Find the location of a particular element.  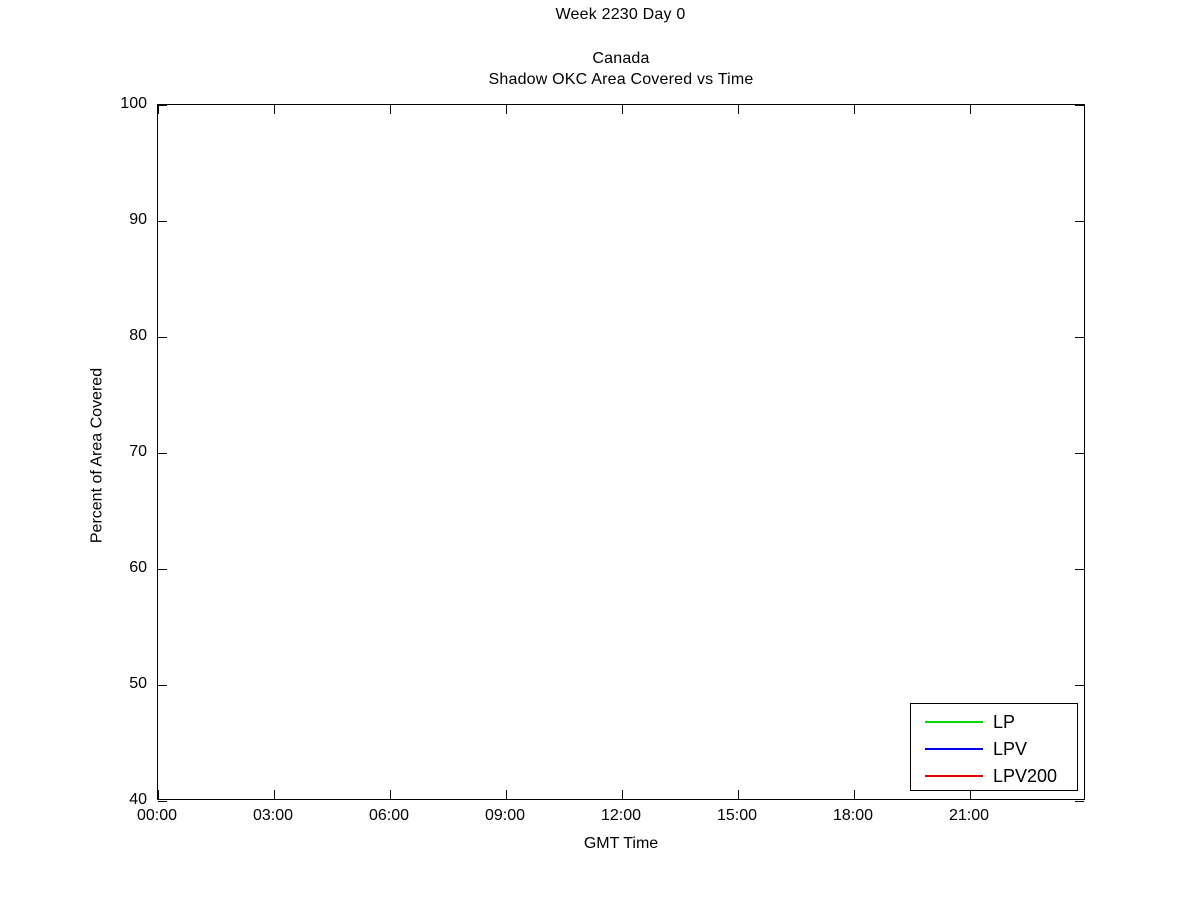

x-axis-label: GMT Time is located at coordinates (621, 843).